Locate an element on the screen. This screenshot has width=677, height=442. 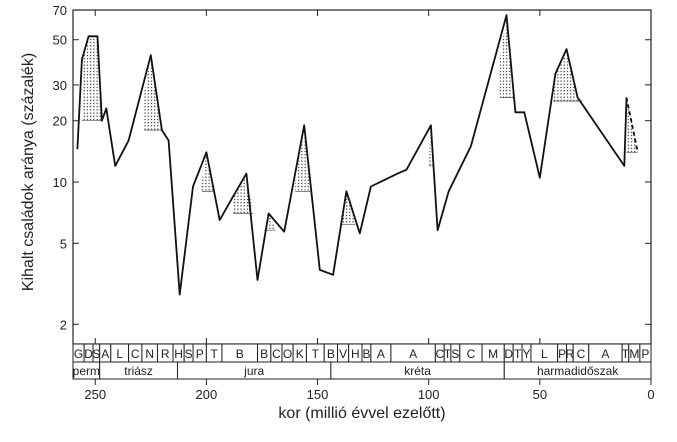
y-tick-label: 2 is located at coordinates (63, 324).